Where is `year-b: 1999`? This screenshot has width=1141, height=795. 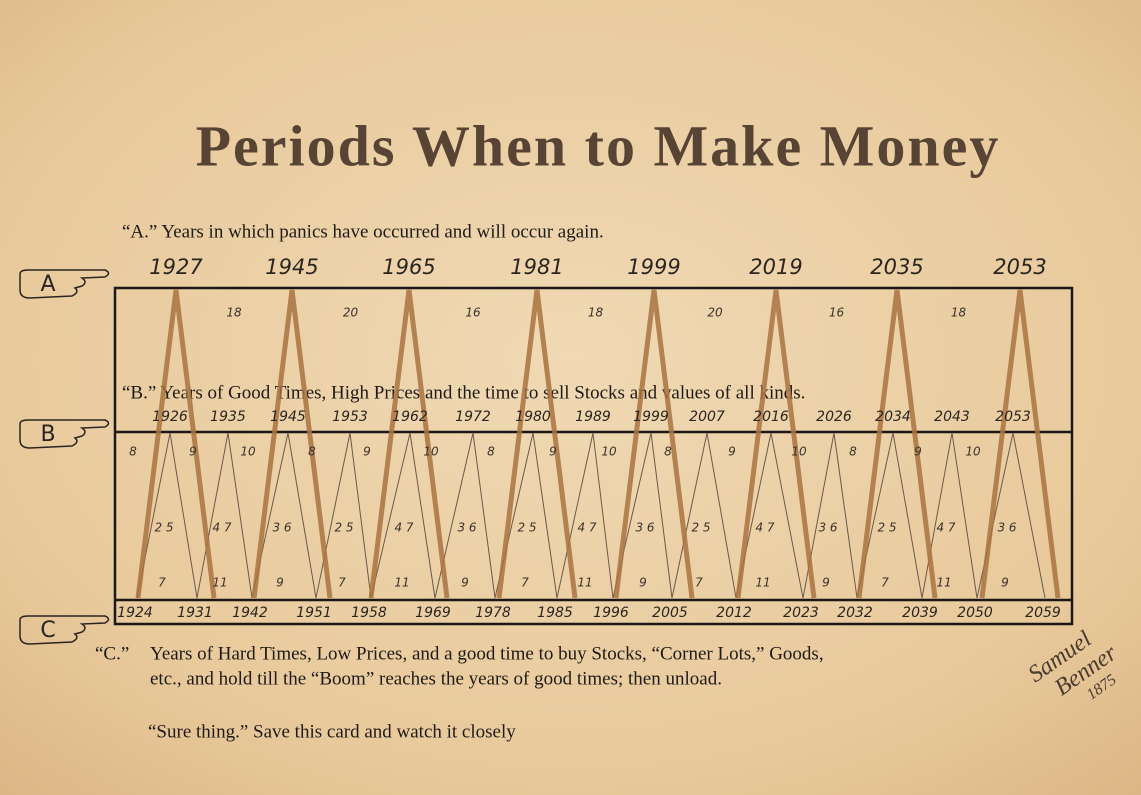
year-b: 1999 is located at coordinates (651, 417).